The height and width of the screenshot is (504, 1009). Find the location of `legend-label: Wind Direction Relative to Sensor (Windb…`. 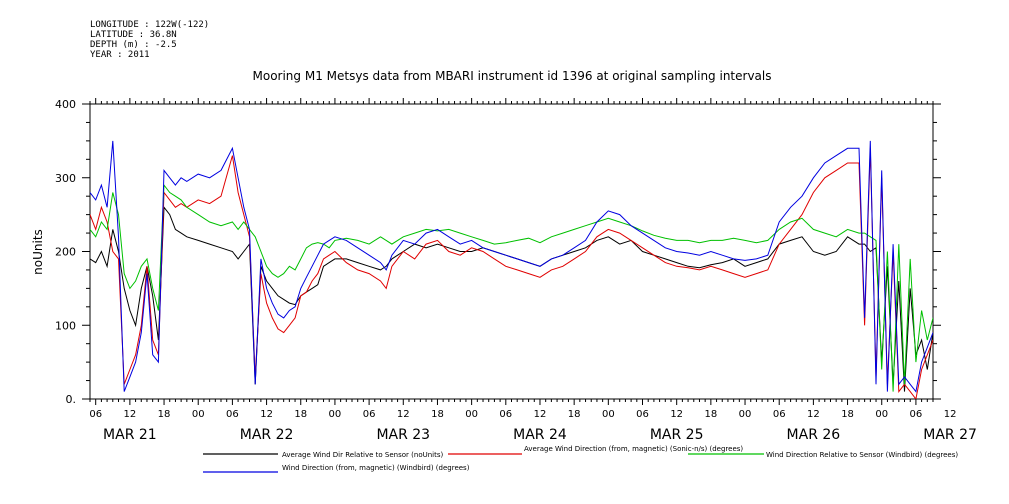

legend-label: Wind Direction Relative to Sensor (Windb… is located at coordinates (862, 455).